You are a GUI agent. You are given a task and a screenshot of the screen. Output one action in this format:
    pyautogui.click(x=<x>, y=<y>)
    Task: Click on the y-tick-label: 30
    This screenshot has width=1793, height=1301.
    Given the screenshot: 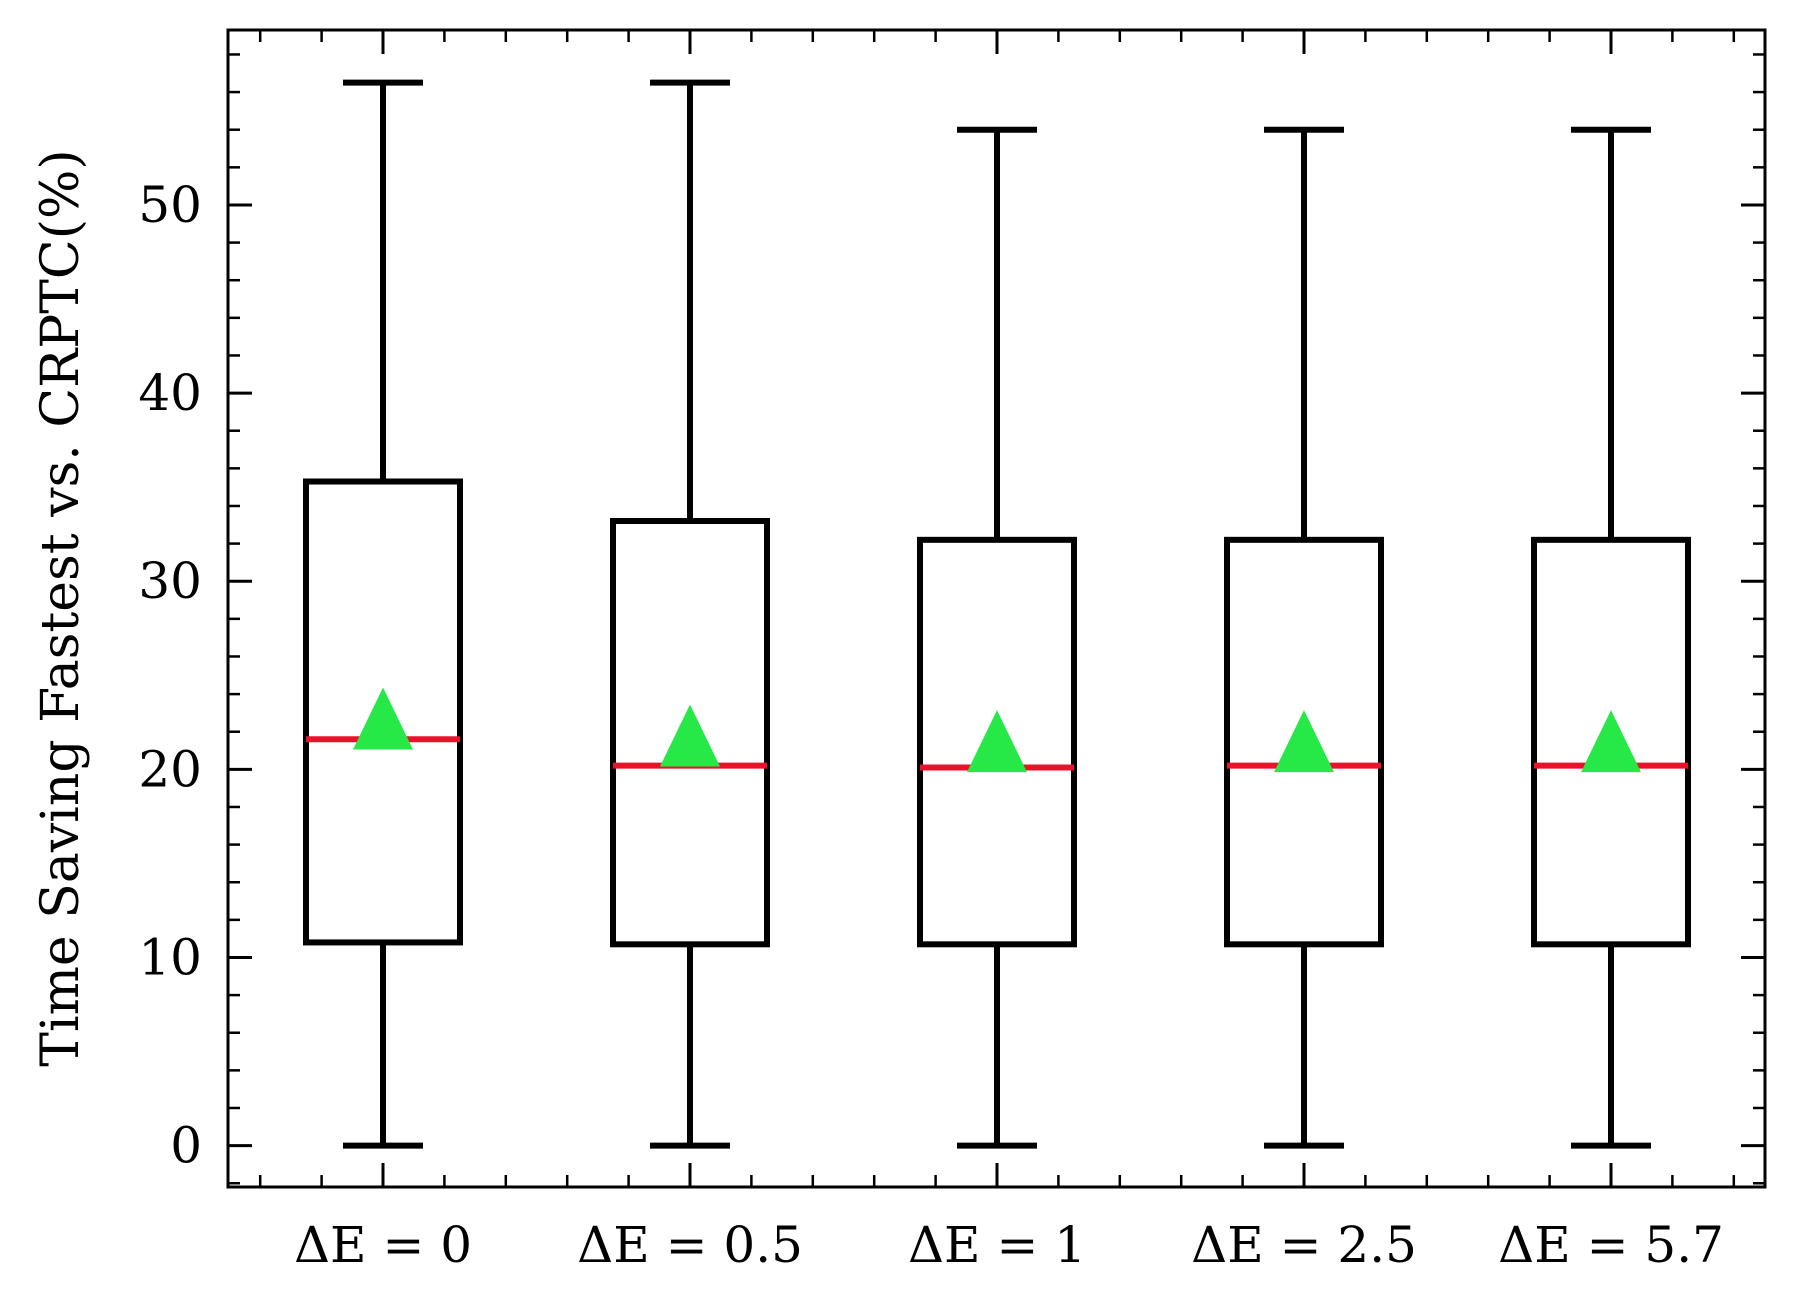 What is the action you would take?
    pyautogui.click(x=170, y=581)
    